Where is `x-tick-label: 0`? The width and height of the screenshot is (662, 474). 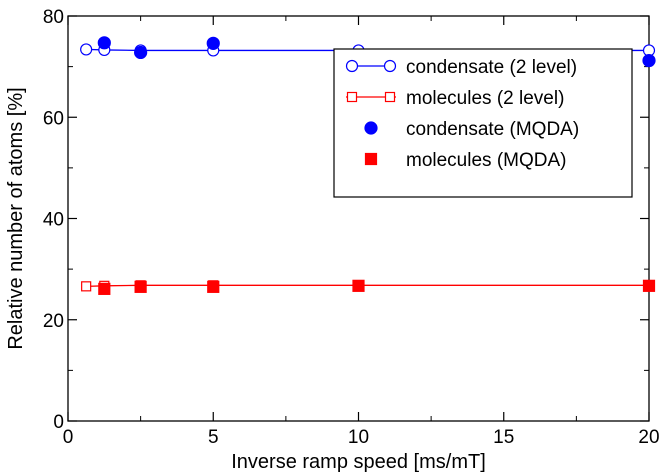
x-tick-label: 0 is located at coordinates (68, 437).